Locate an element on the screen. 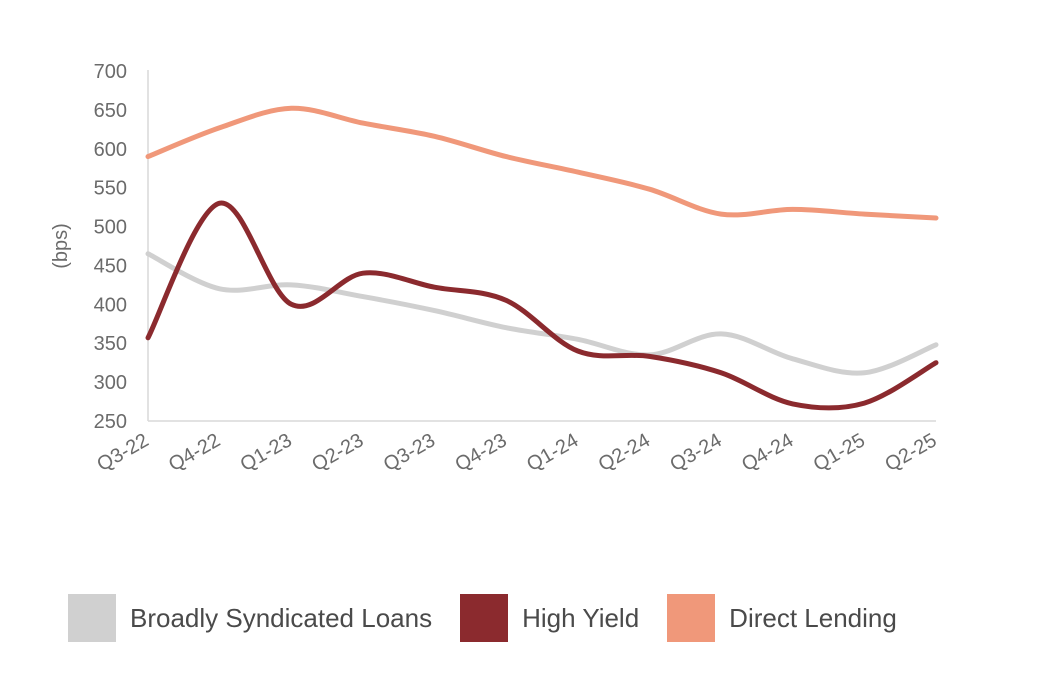 The image size is (1044, 698). x-tick-label: Q3-22 is located at coordinates (122, 452).